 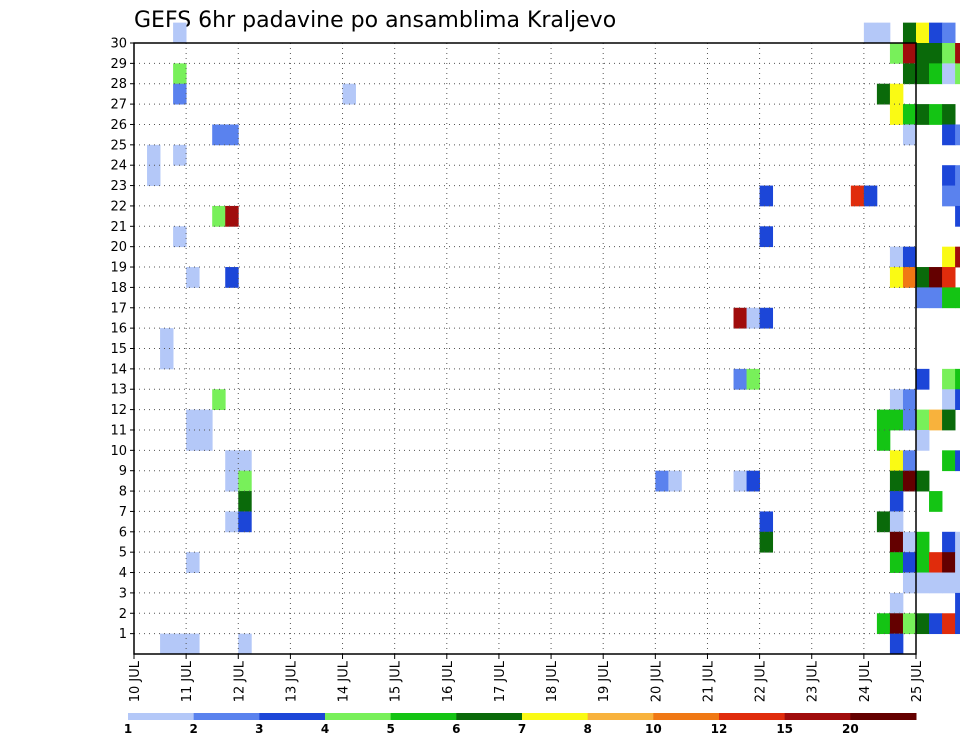 What do you see at coordinates (784, 729) in the screenshot?
I see `colorbar-label: 15` at bounding box center [784, 729].